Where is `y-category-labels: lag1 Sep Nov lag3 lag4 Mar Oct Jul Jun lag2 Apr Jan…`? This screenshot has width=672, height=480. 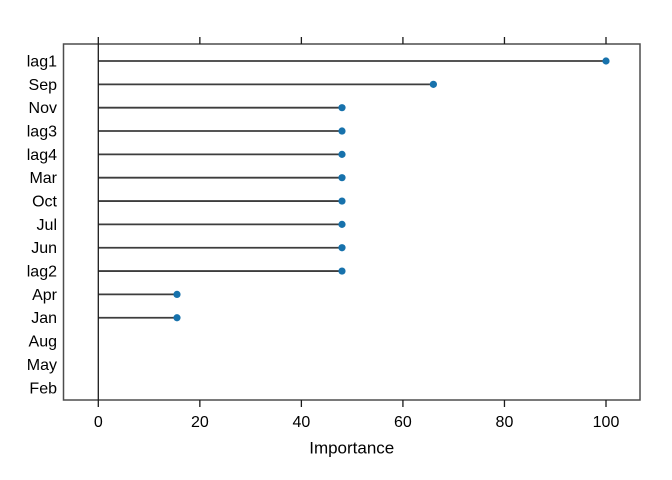
y-category-labels: lag1 Sep Nov lag3 lag4 Mar Oct Jul Jun lag2 Apr Jan… is located at coordinates (42, 226).